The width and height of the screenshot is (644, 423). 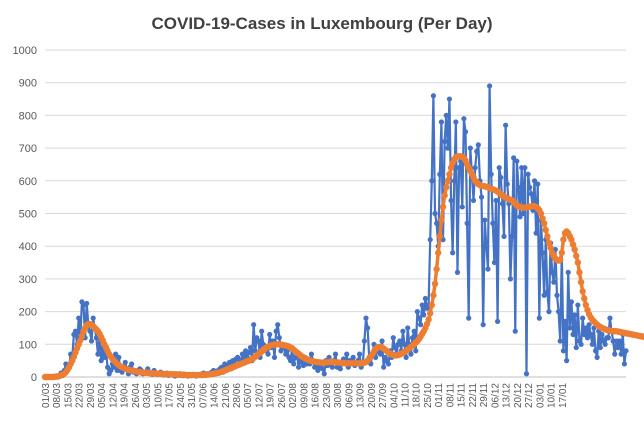 I want to click on x-tick-label: 18/10, so click(x=417, y=395).